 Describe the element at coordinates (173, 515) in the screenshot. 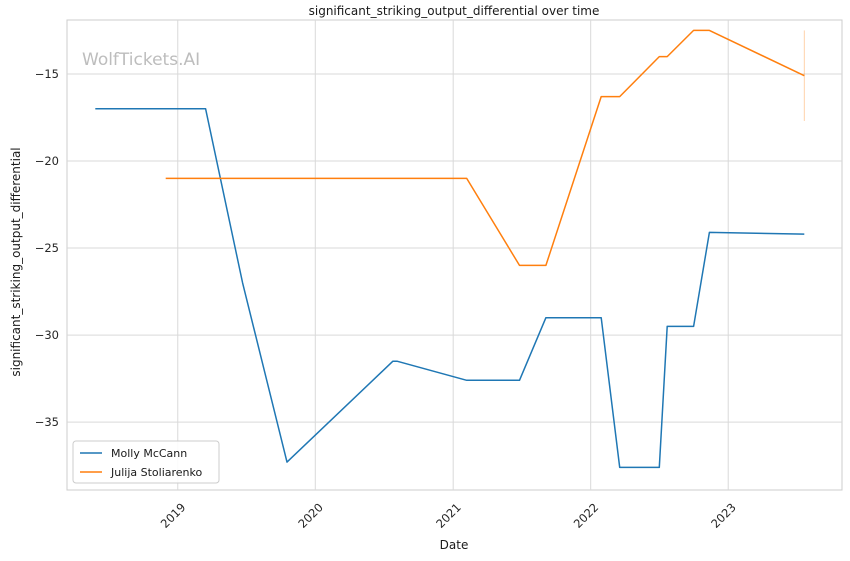

I see `x-tick-label: 2019` at that location.